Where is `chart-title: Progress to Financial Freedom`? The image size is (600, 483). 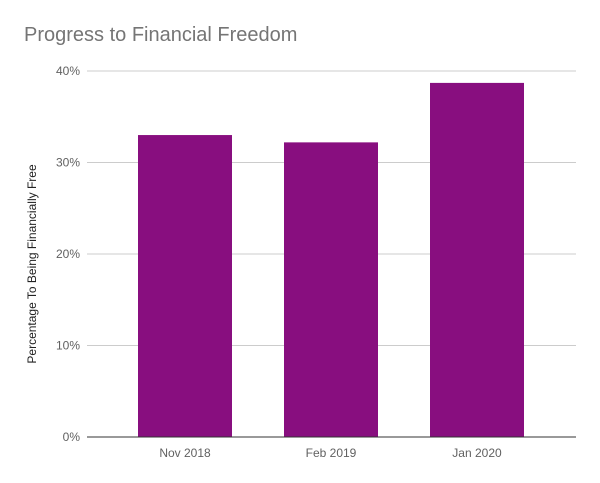 chart-title: Progress to Financial Freedom is located at coordinates (161, 35).